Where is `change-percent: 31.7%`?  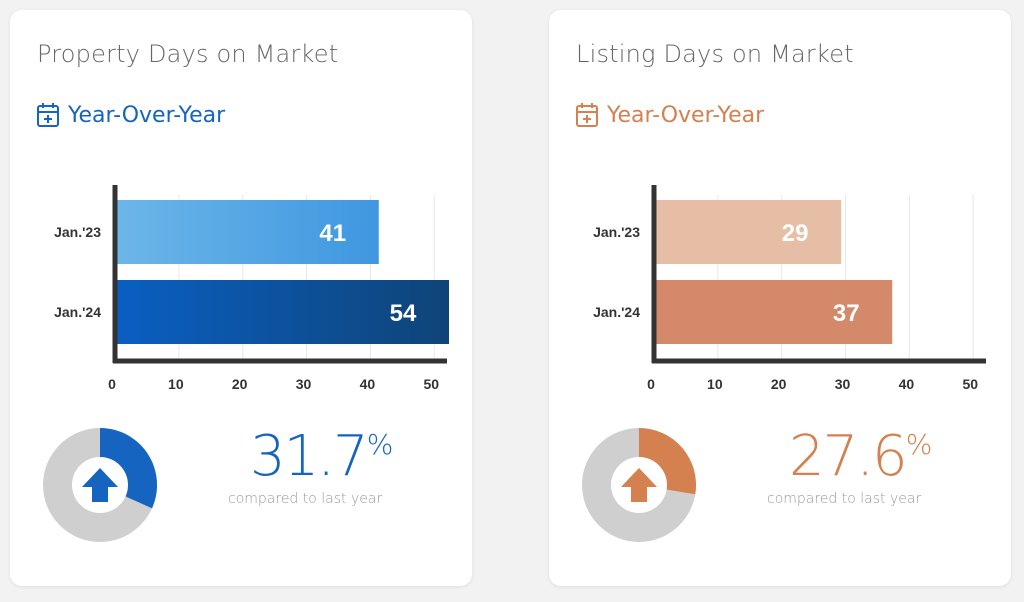
change-percent: 31.7% is located at coordinates (321, 456).